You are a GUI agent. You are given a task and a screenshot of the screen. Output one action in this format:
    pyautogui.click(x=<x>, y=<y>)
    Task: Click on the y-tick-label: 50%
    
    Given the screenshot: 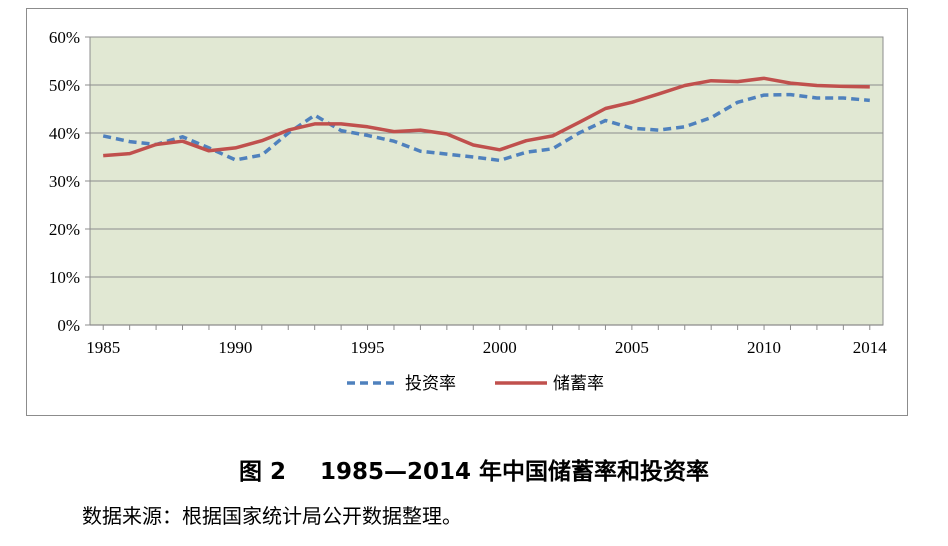 What is the action you would take?
    pyautogui.click(x=64, y=85)
    